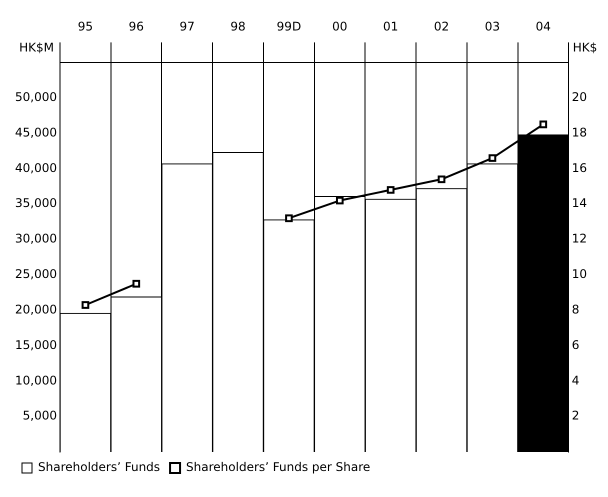 The width and height of the screenshot is (608, 497). I want to click on y-tick-label: 40,000, so click(35, 167).